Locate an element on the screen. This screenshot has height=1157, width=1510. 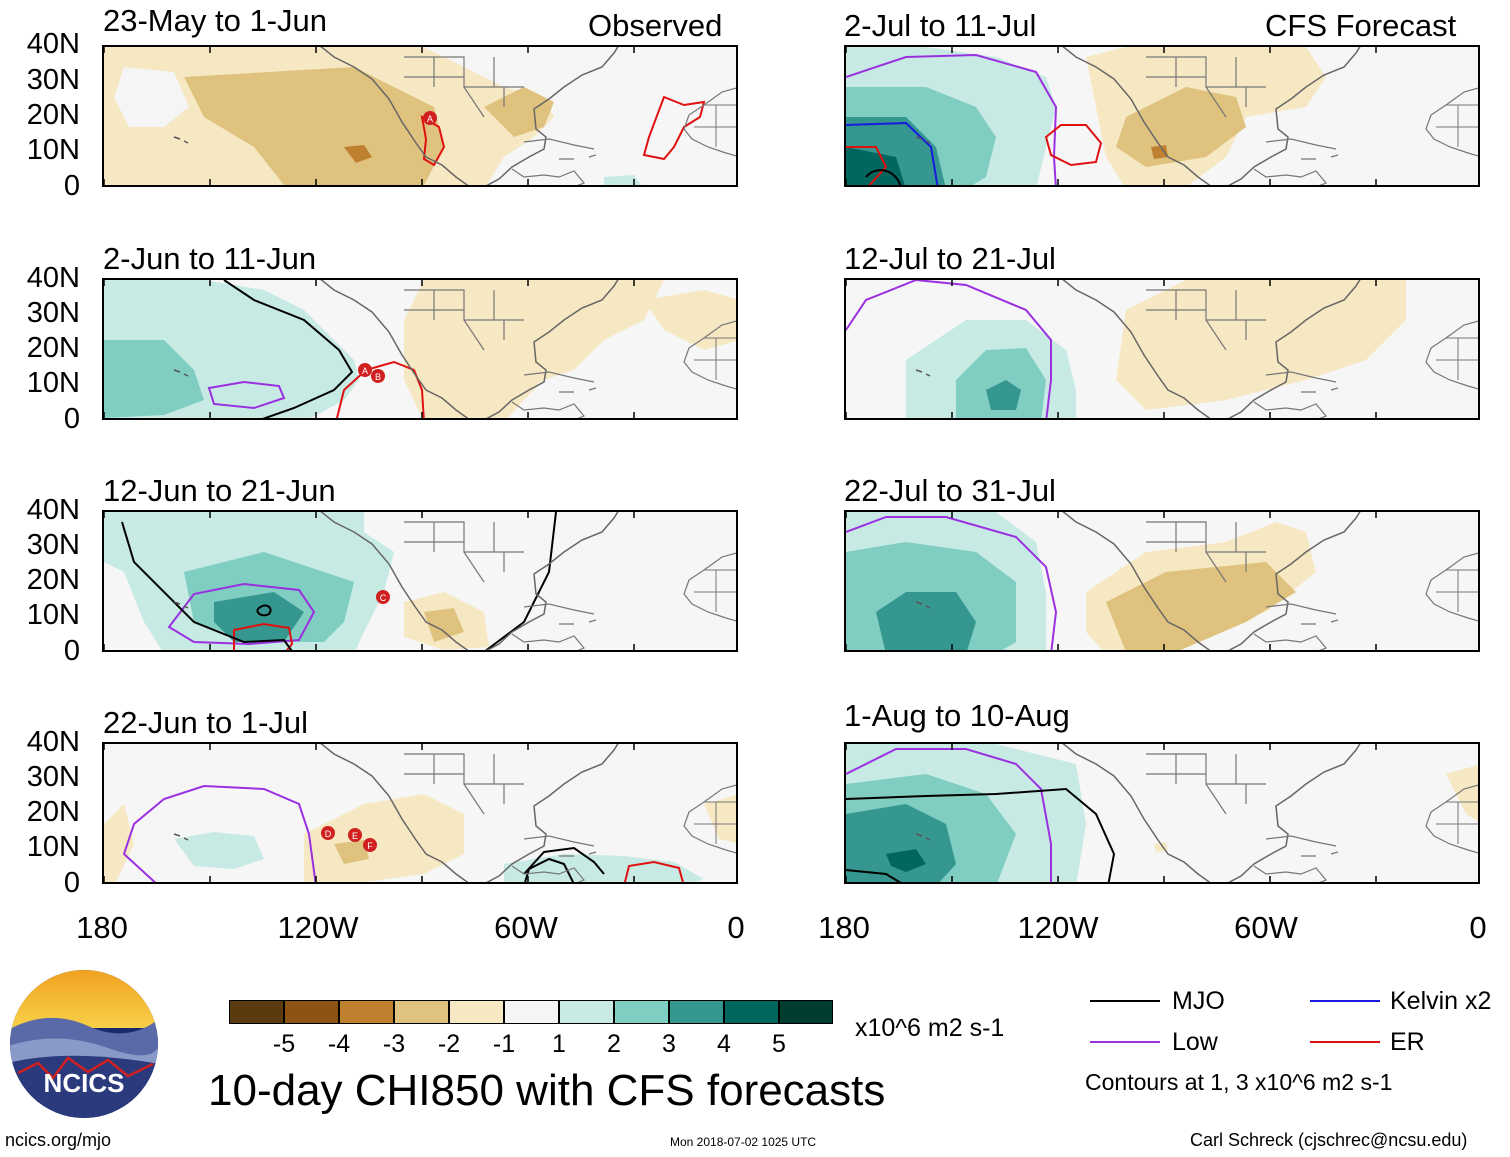
colorbar-label: 4 is located at coordinates (724, 1044).